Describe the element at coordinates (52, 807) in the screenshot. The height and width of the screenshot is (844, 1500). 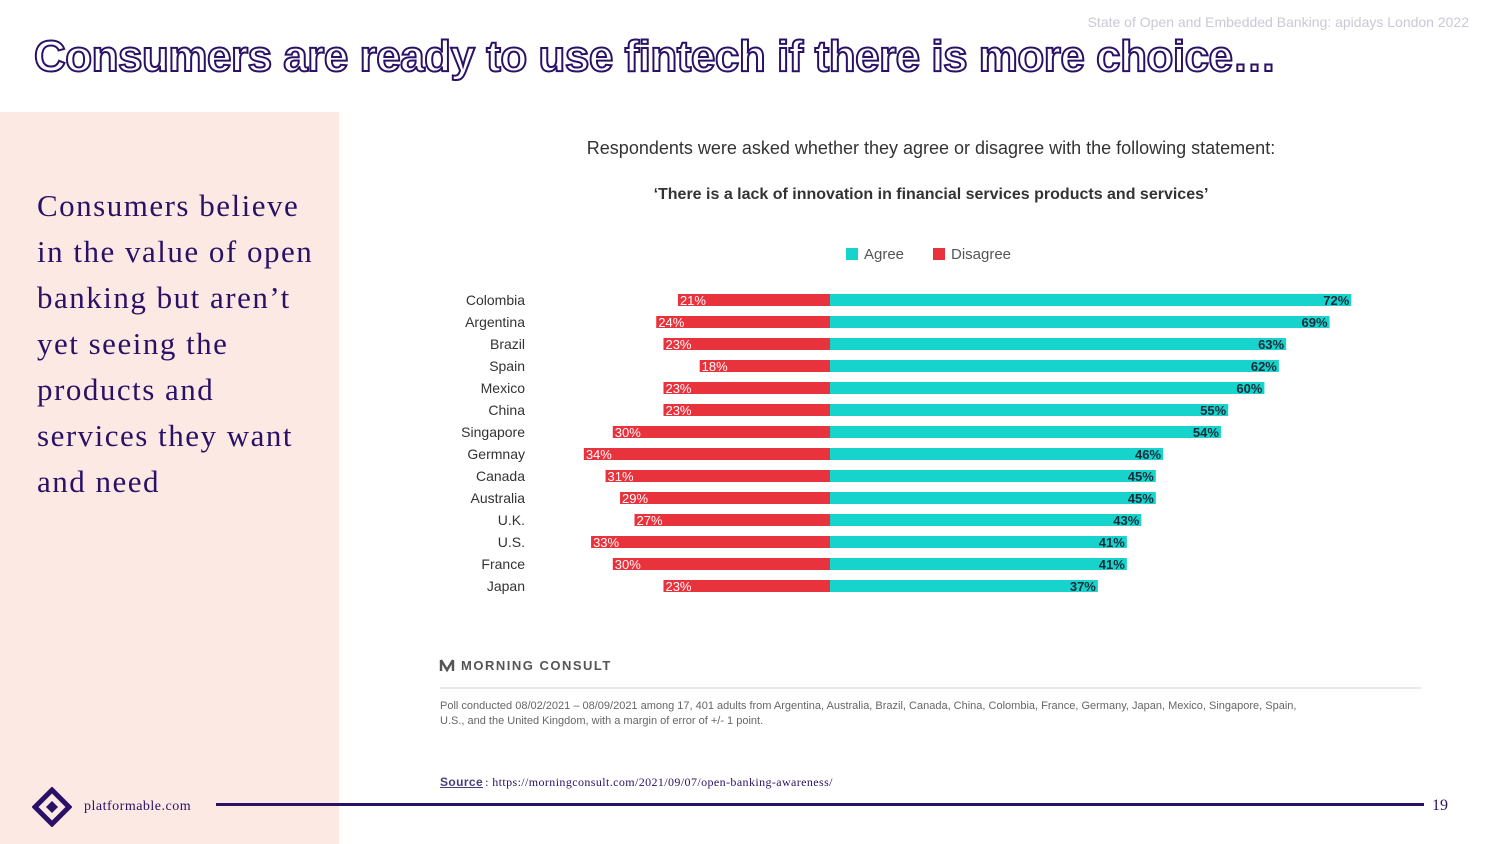
I see `platformable-logo-icon` at that location.